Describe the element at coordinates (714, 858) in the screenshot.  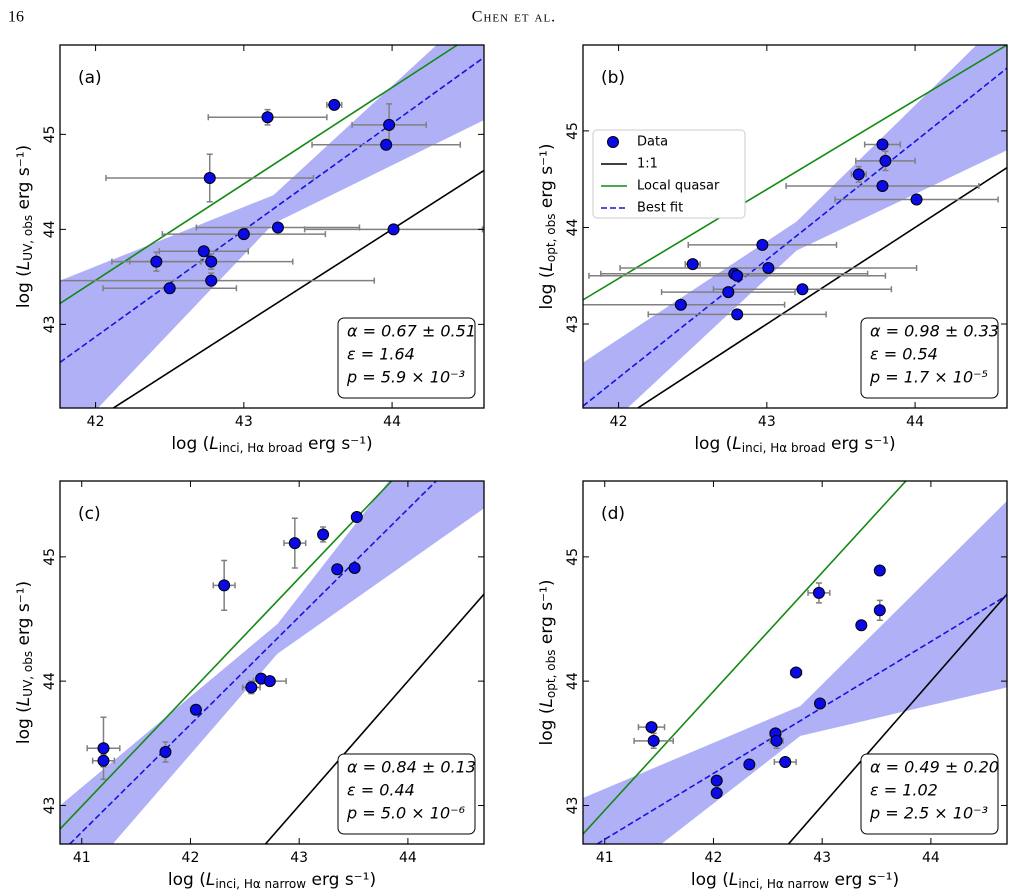
I see `x-tick-label: 42` at that location.